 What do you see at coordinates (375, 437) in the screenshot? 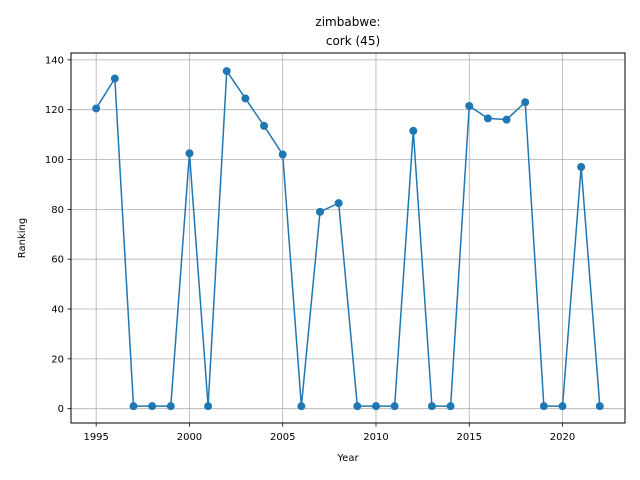
I see `x-tick-label: 2010` at bounding box center [375, 437].